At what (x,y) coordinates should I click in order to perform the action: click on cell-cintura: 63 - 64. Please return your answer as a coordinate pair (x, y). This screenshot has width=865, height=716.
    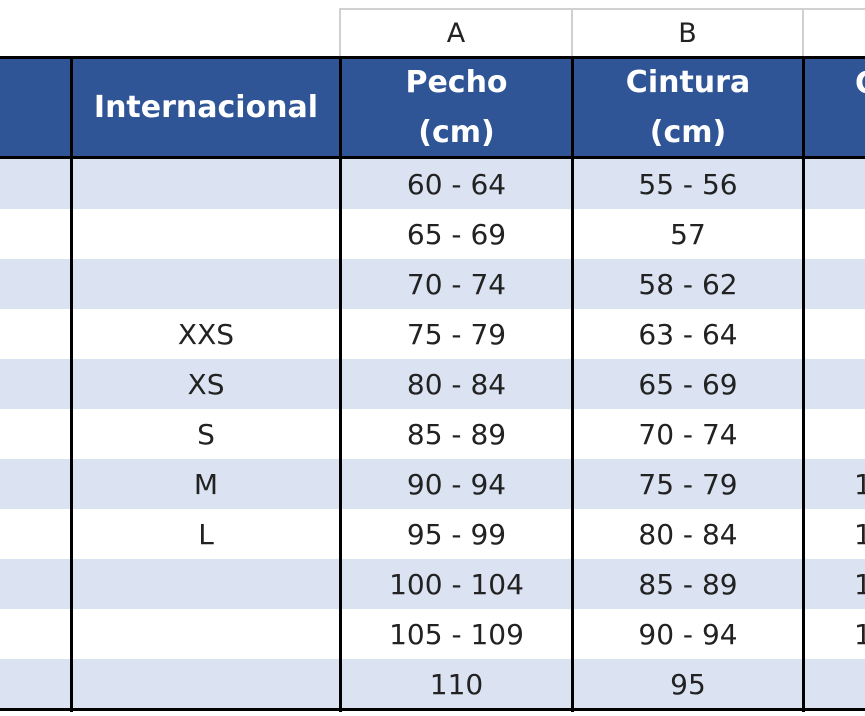
    Looking at the image, I should click on (688, 334).